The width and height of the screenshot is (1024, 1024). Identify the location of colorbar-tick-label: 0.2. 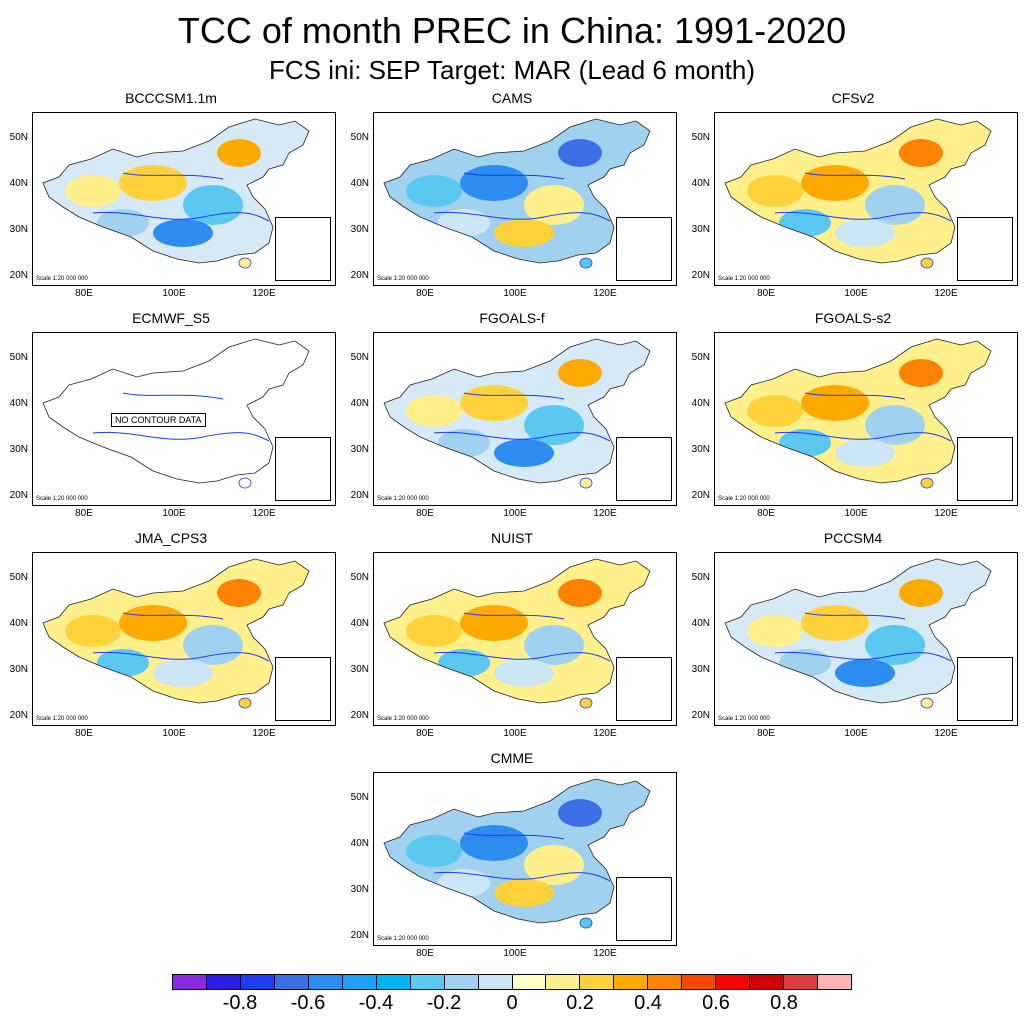
(580, 1003).